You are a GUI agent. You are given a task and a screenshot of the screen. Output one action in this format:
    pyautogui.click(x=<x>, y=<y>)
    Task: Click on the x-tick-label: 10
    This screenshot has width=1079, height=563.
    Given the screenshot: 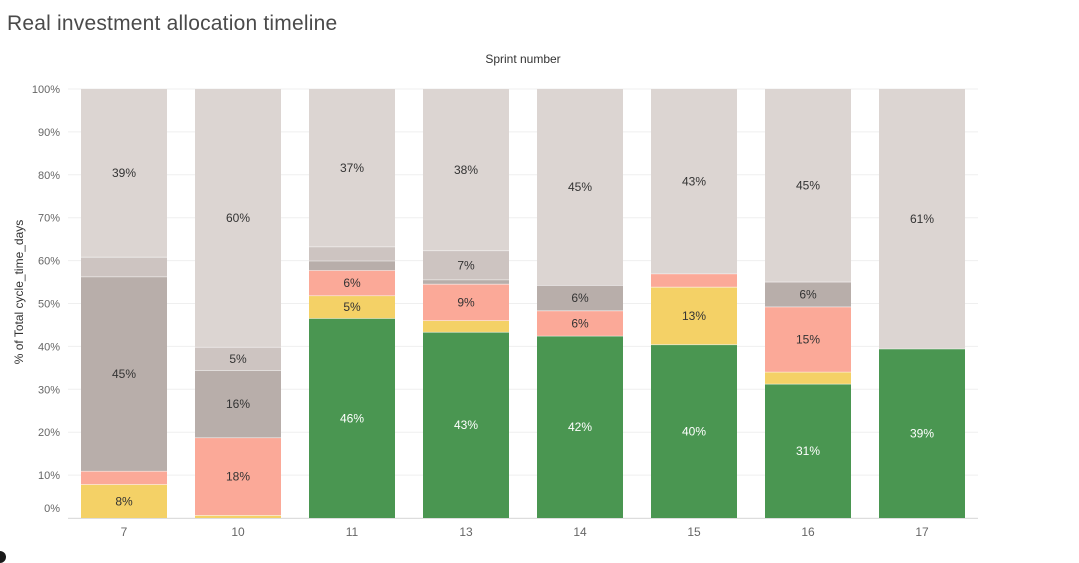 What is the action you would take?
    pyautogui.click(x=238, y=532)
    